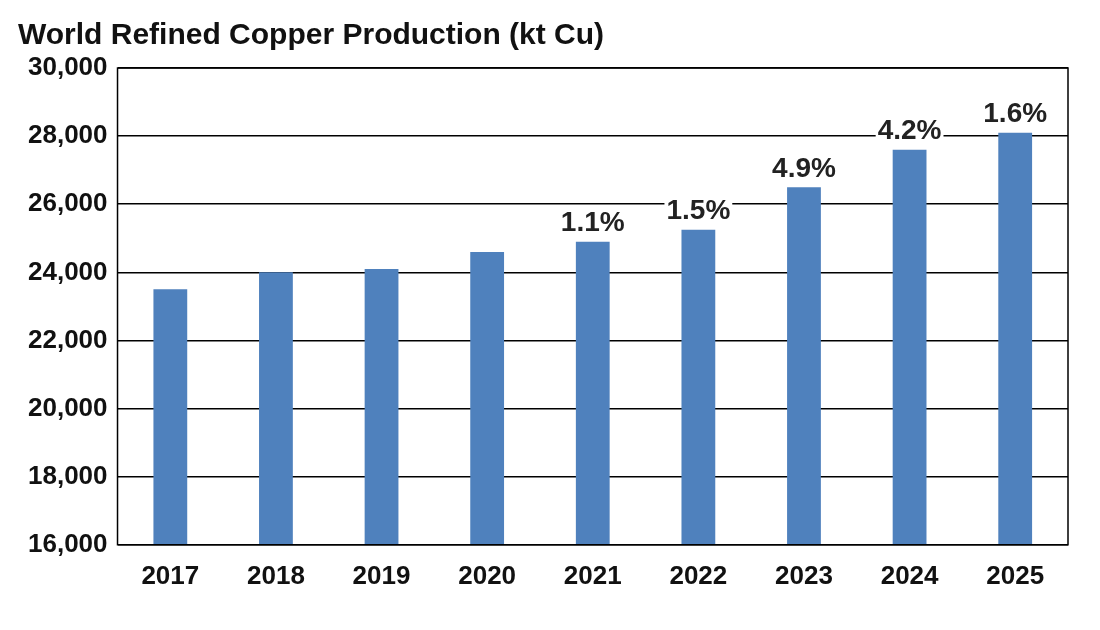  What do you see at coordinates (910, 574) in the screenshot?
I see `x-tick-label: 2024` at bounding box center [910, 574].